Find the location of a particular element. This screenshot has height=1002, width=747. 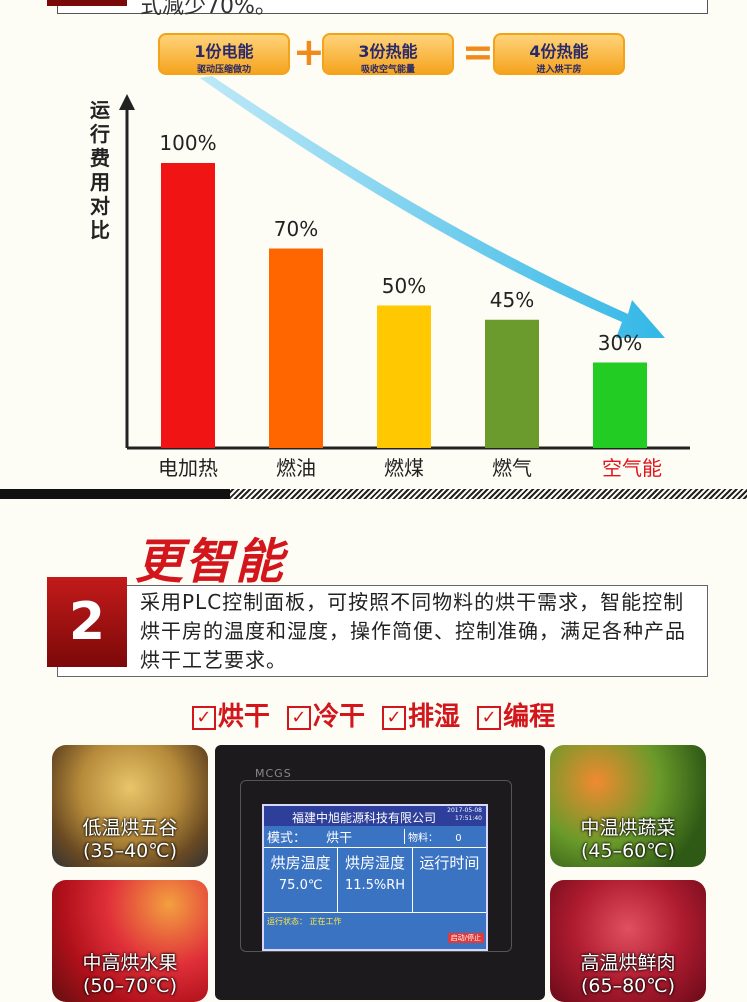

y-axis-arrow is located at coordinates (127, 102).